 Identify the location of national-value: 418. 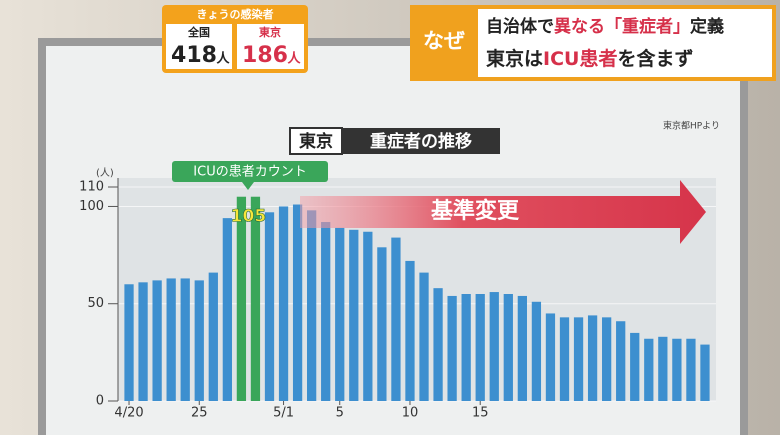
(194, 55).